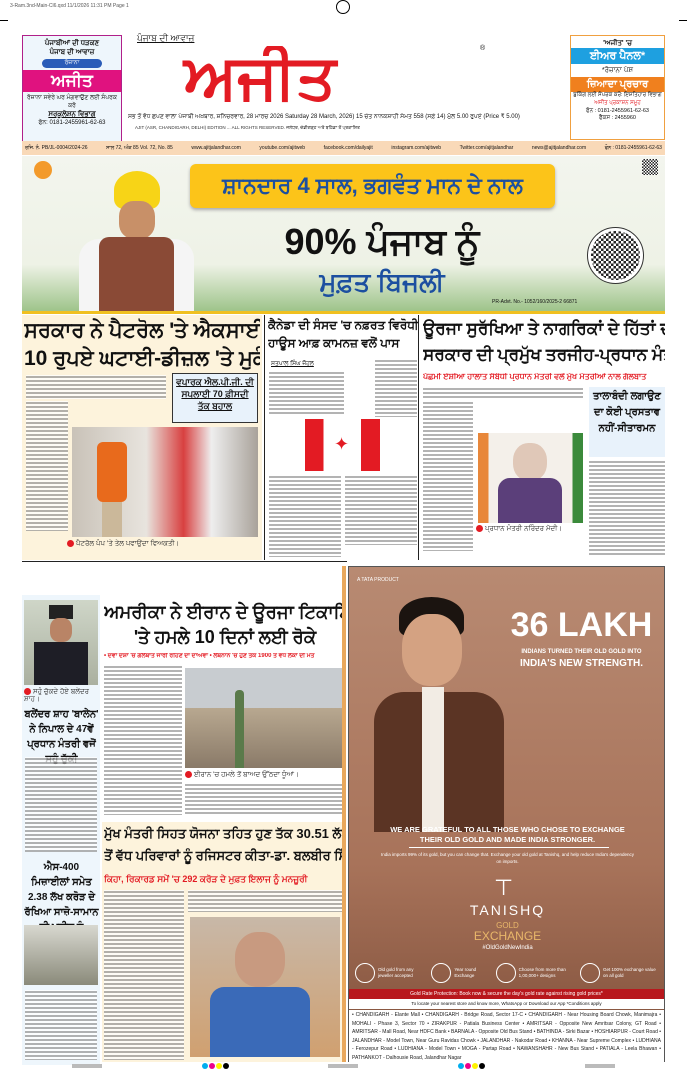 The width and height of the screenshot is (687, 1089). I want to click on info-website: www.ajitjalandhar.com, so click(216, 148).